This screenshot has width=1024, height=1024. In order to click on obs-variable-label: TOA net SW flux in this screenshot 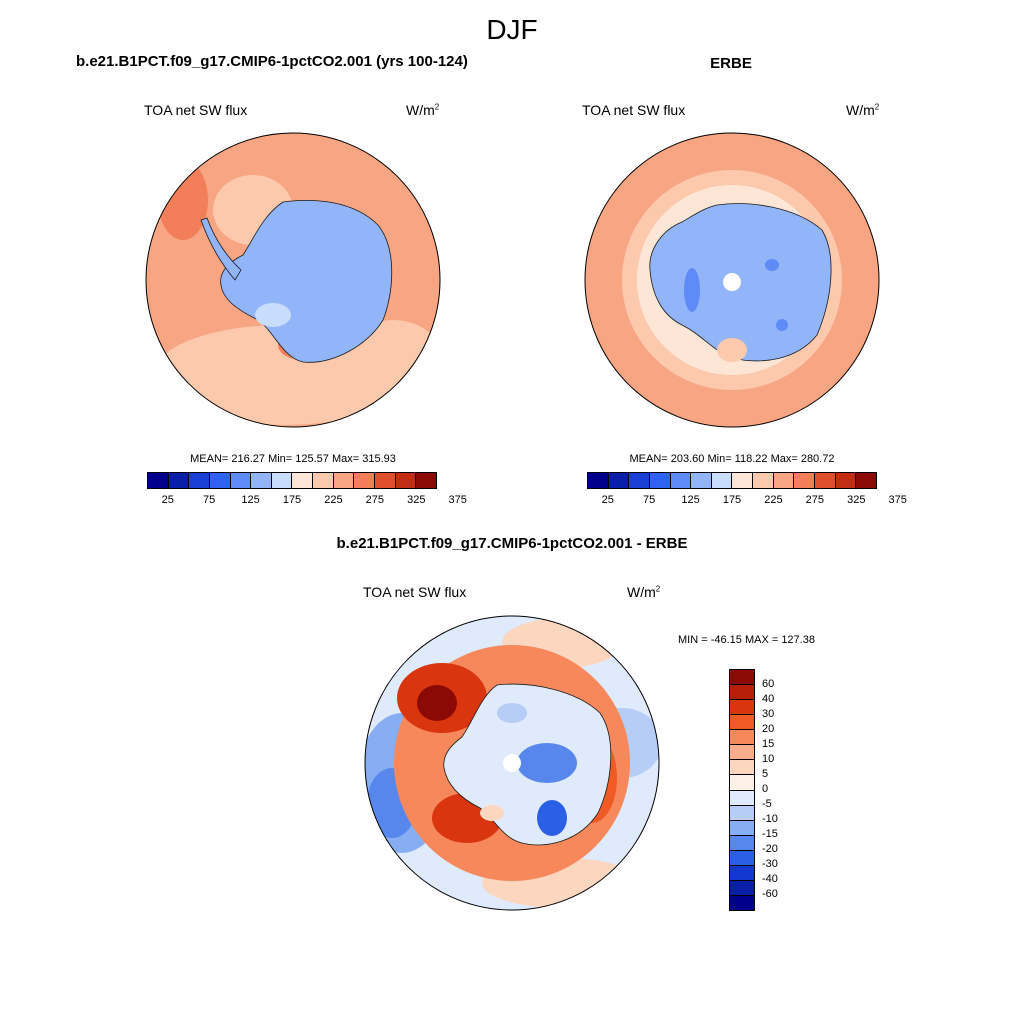, I will do `click(634, 110)`.